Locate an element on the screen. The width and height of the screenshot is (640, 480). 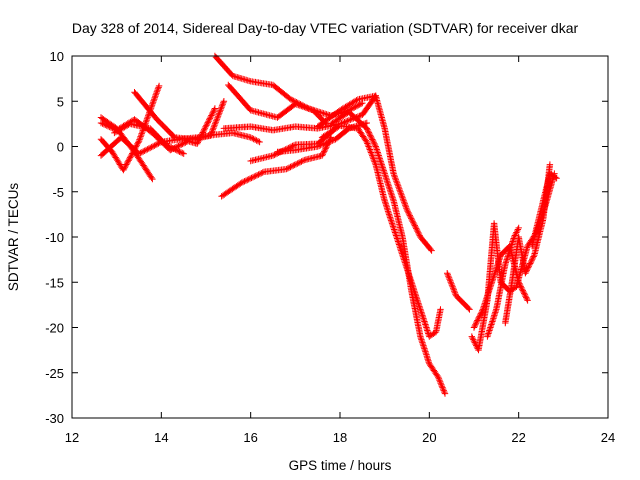
y-tick-label: -10 is located at coordinates (54, 237).